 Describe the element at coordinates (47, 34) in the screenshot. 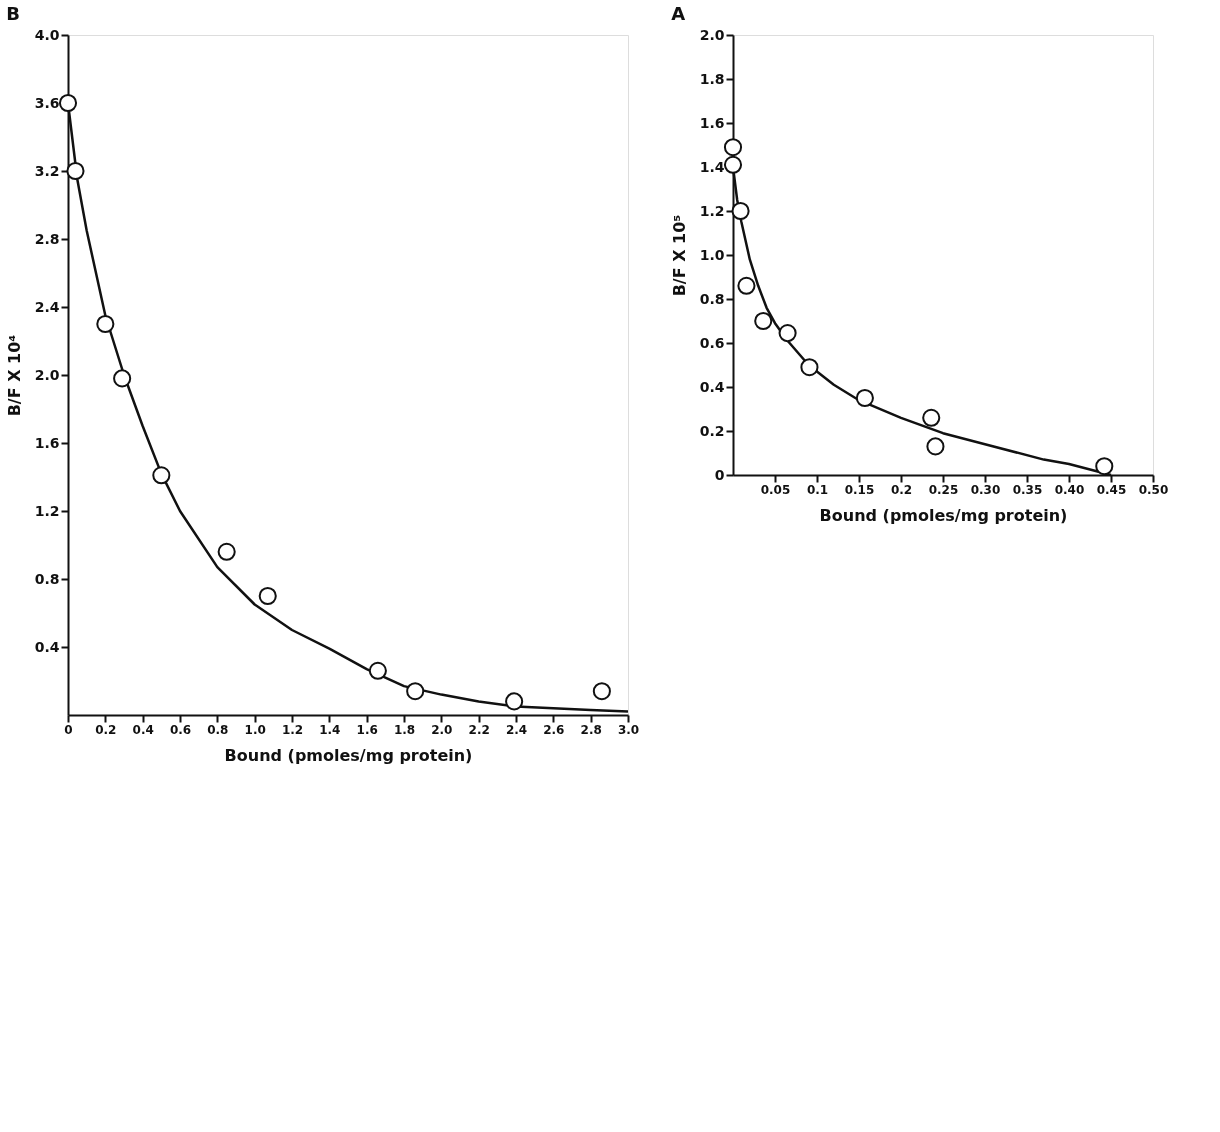

I see `y-tick-label: 4.0` at that location.